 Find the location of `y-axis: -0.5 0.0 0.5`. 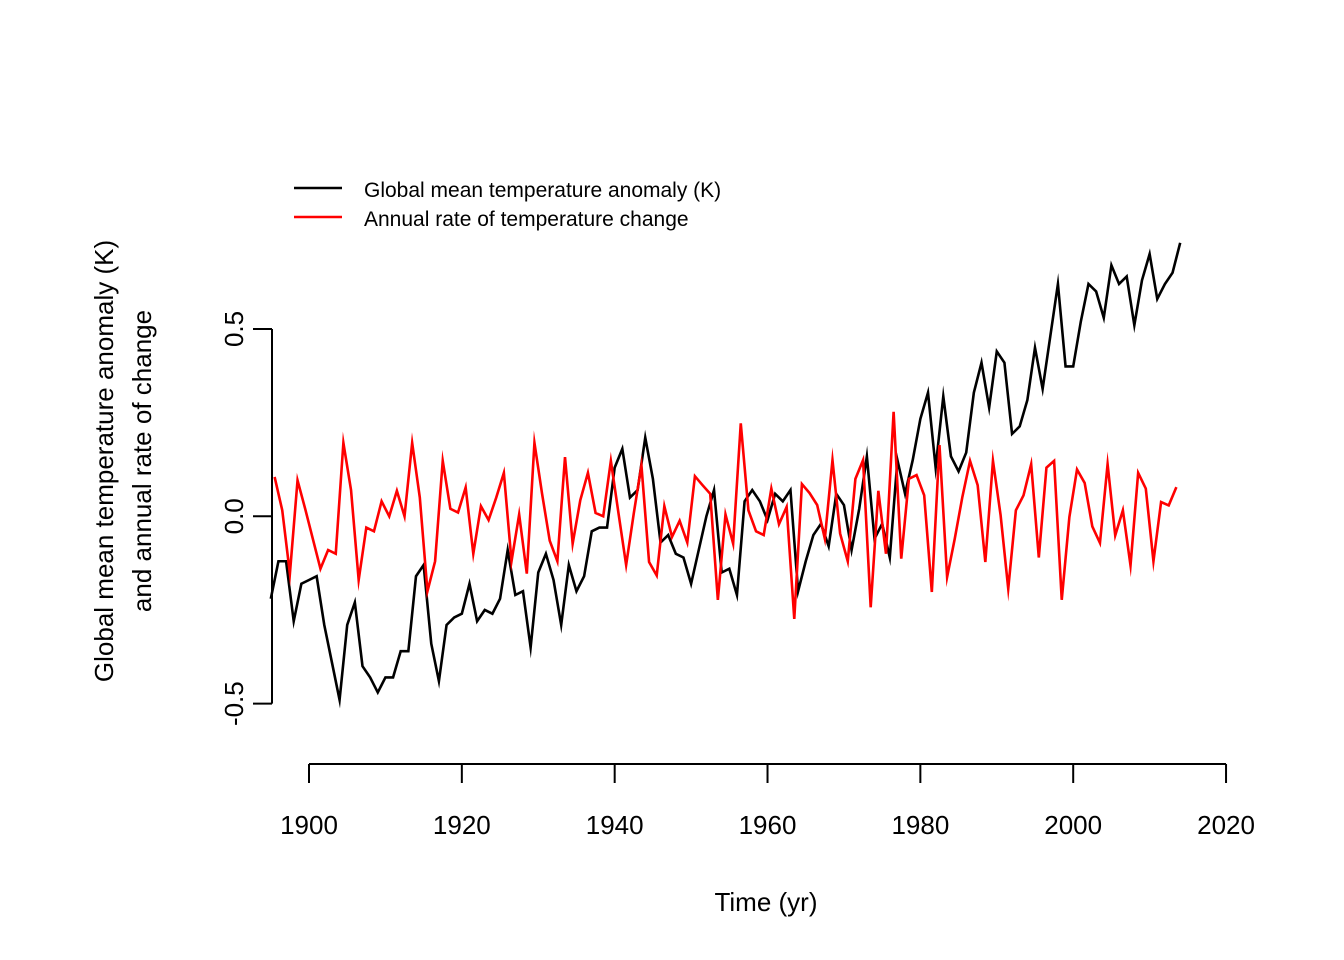

y-axis: -0.5 0.0 0.5 is located at coordinates (246, 518).